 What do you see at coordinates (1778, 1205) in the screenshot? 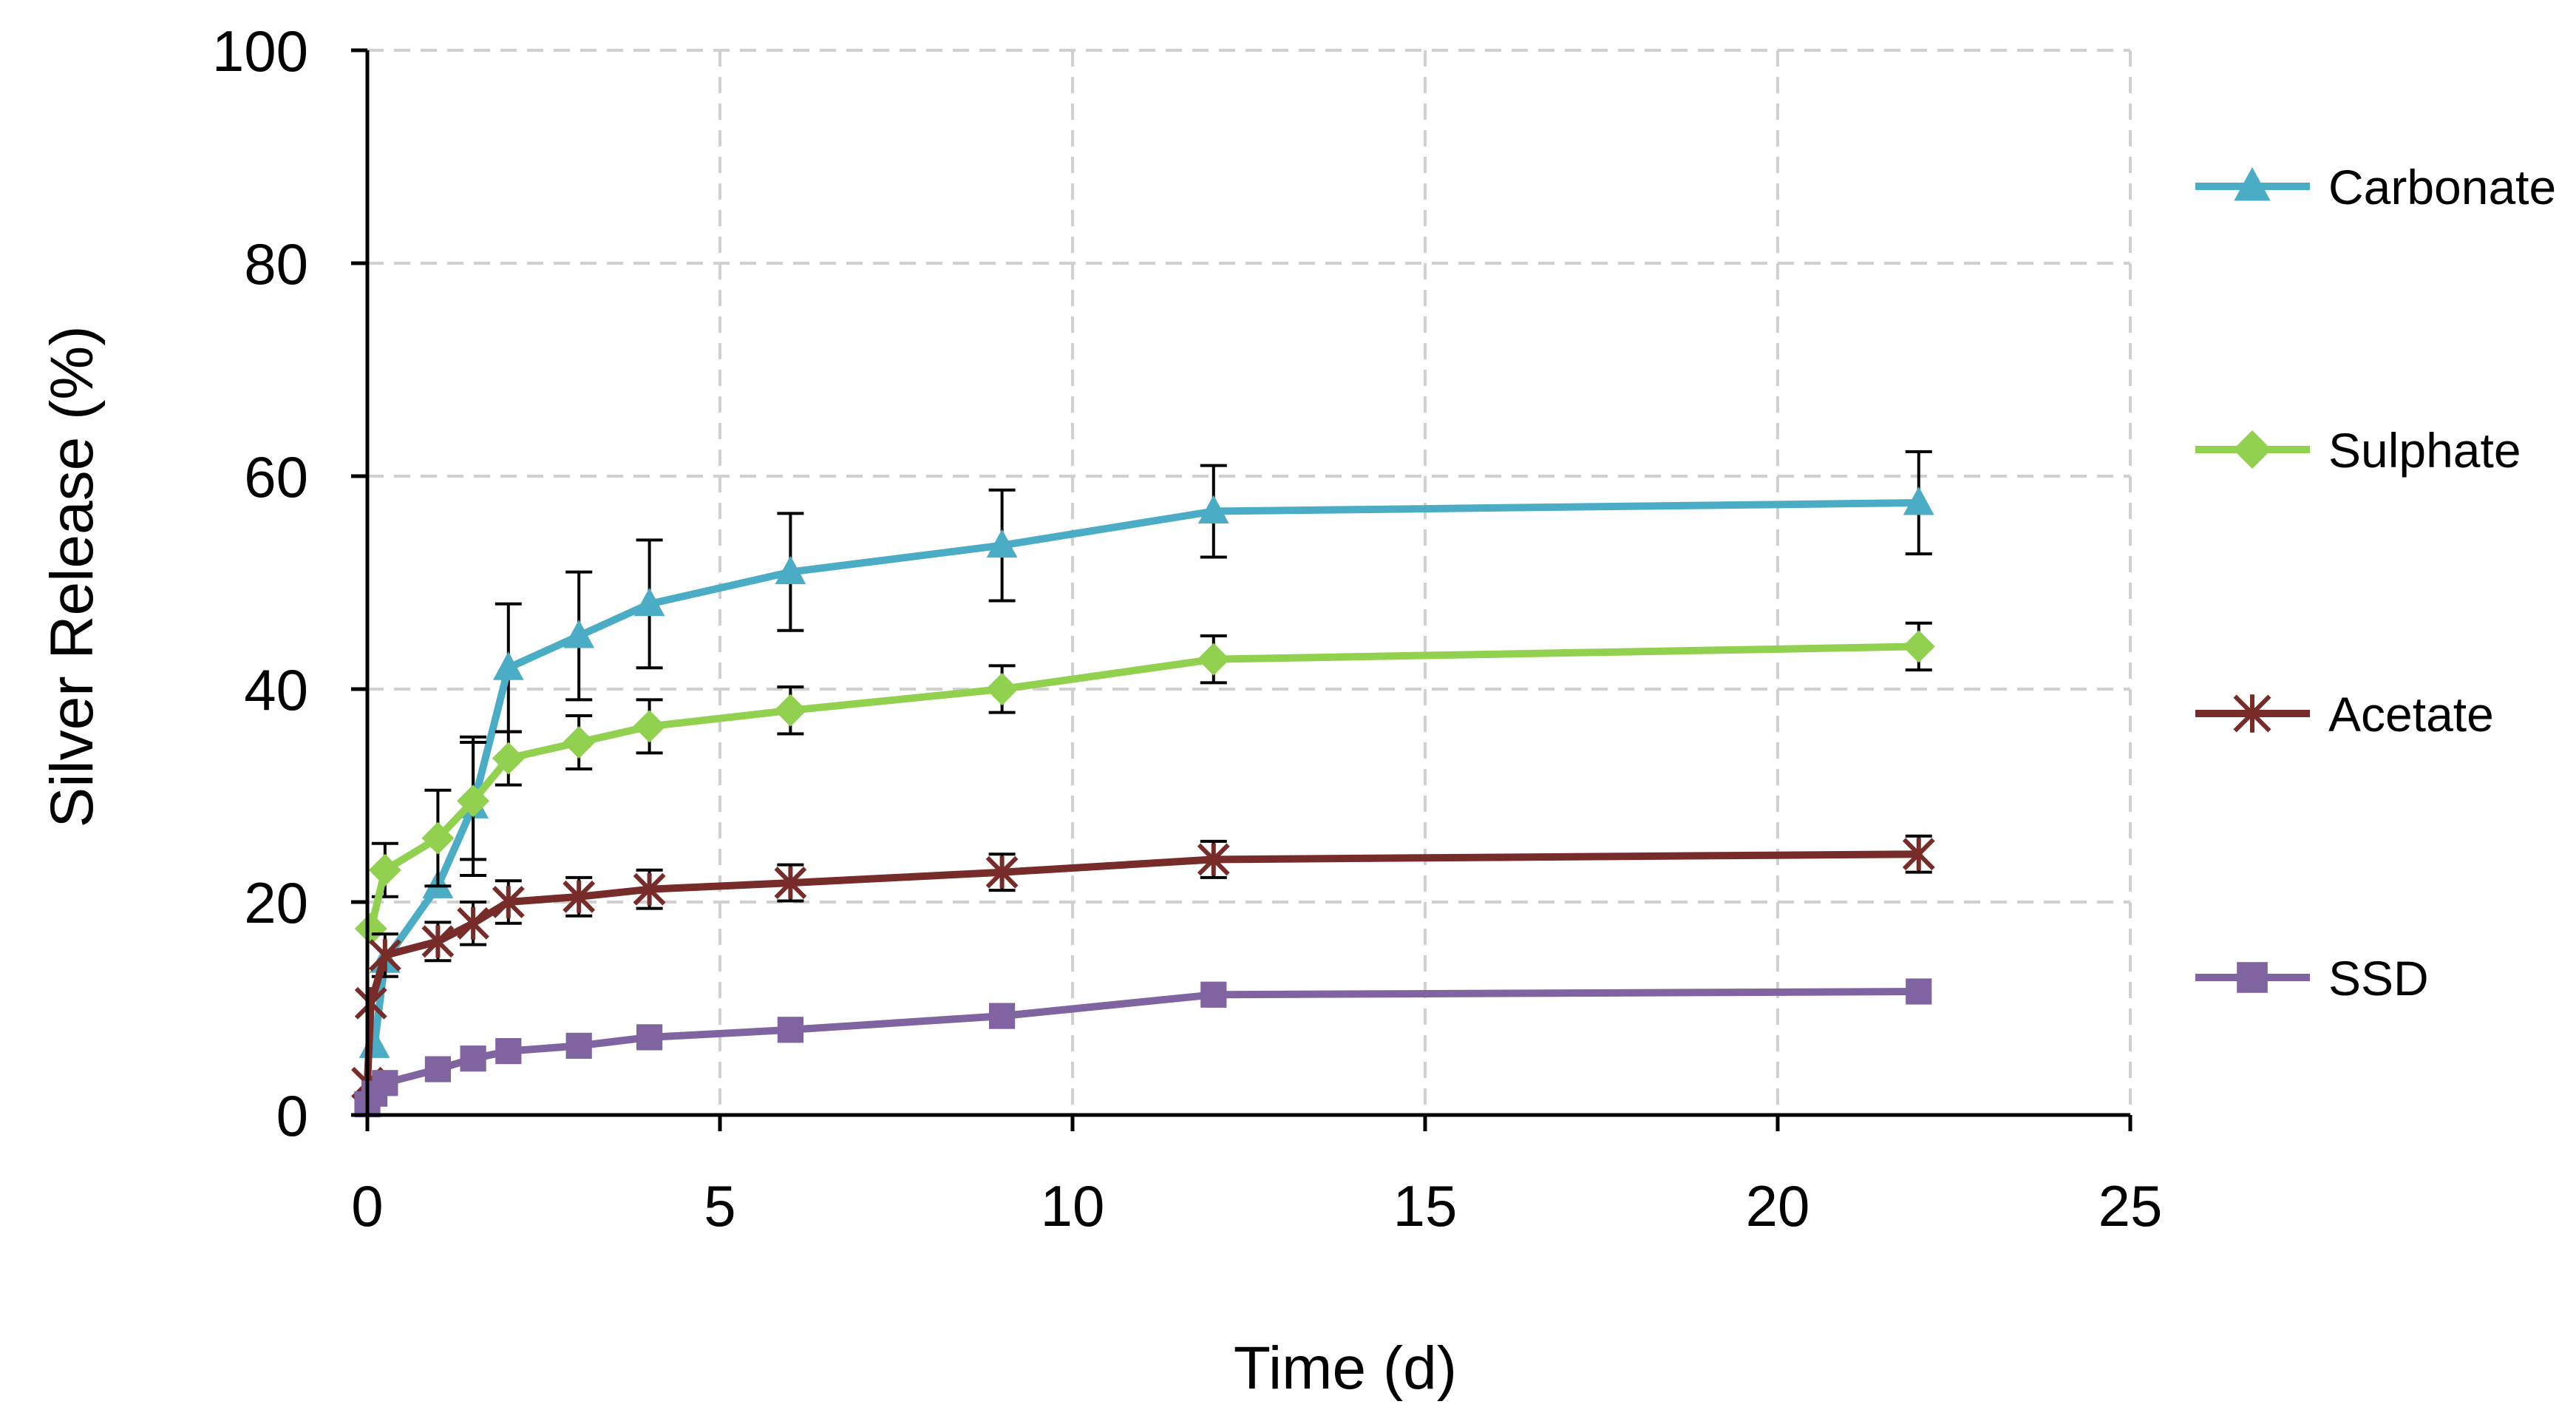
I see `x-tick-label: 20` at bounding box center [1778, 1205].